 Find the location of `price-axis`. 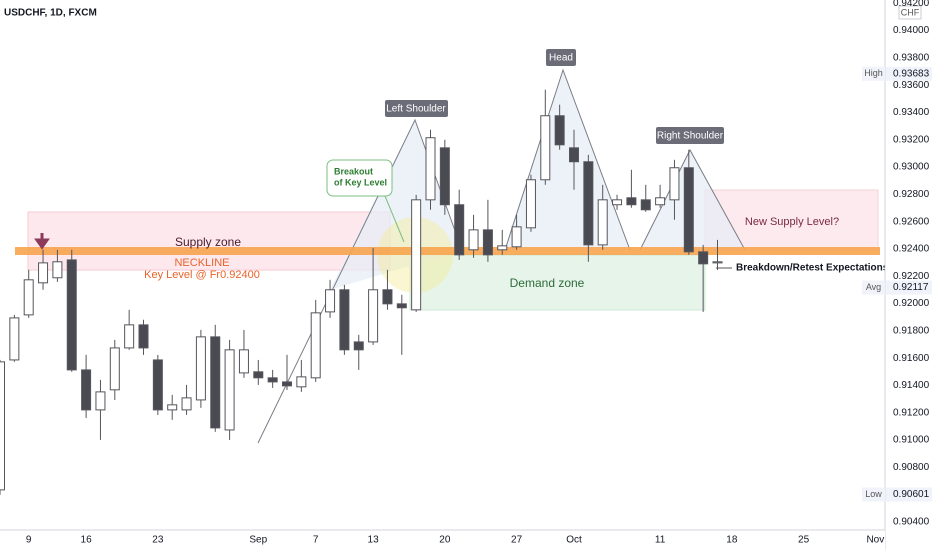

price-axis is located at coordinates (908, 275).